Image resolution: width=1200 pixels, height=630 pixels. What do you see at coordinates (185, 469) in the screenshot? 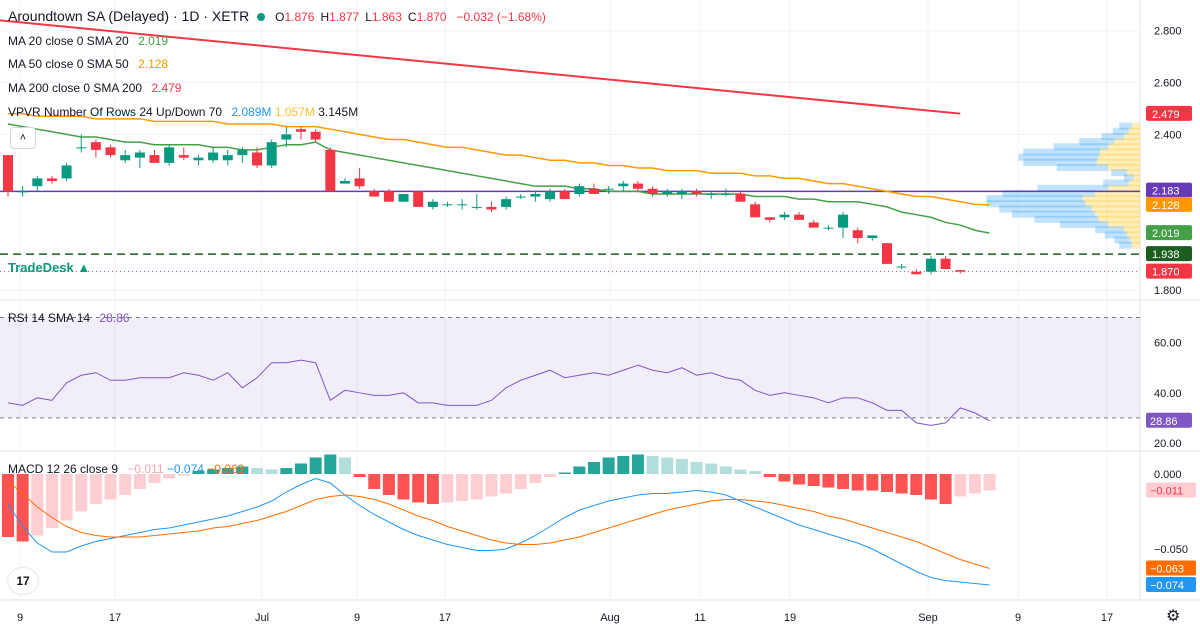
I see `macd-value: −0.074` at bounding box center [185, 469].